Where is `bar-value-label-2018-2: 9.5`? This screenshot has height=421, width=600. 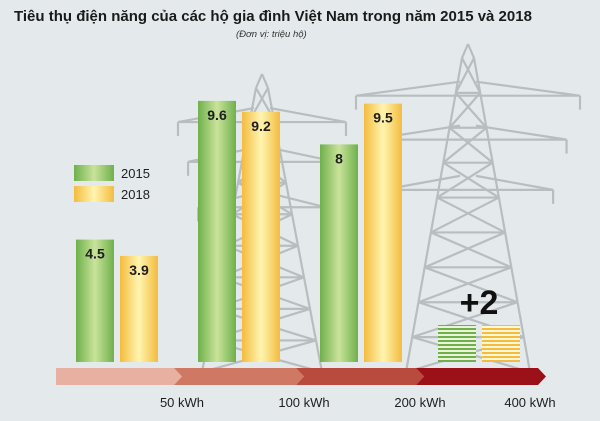
bar-value-label-2018-2: 9.5 is located at coordinates (383, 118).